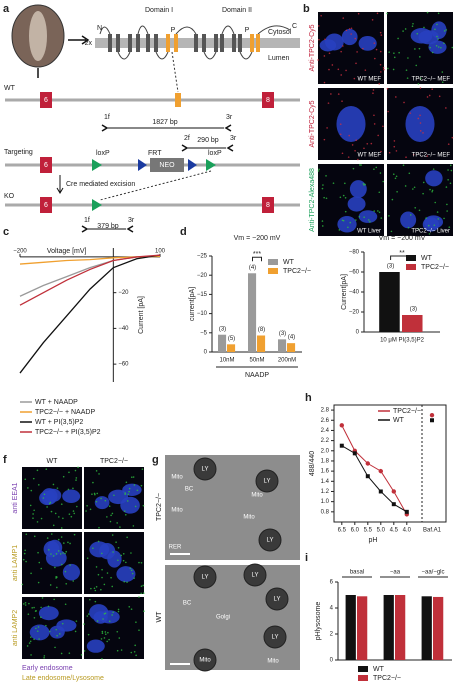  What do you see at coordinates (123, 329) in the screenshot?
I see `y-tick-label: −40` at bounding box center [123, 329].